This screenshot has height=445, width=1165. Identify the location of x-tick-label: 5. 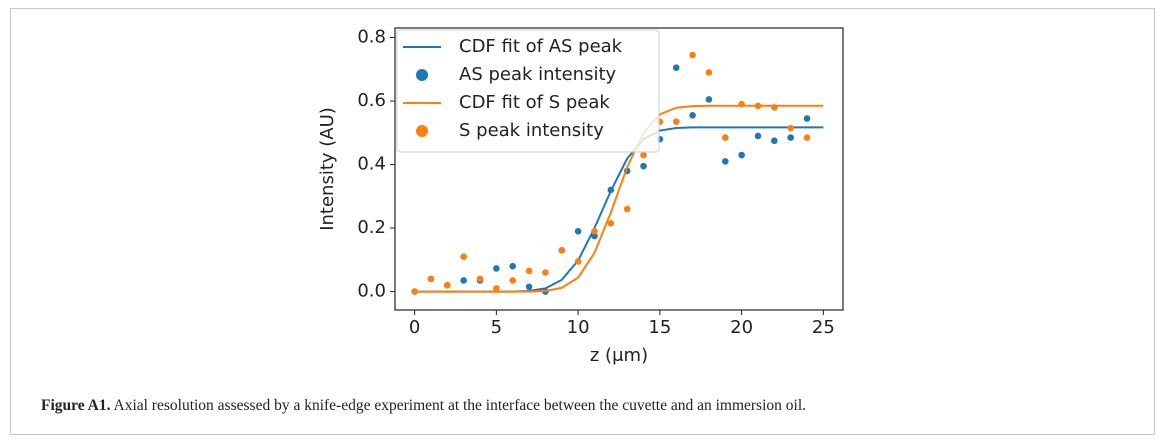
(496, 327).